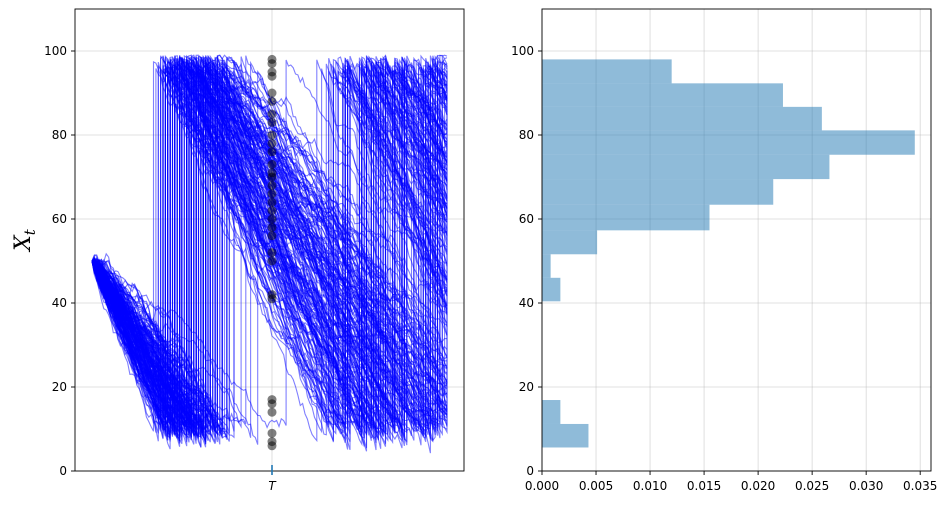  What do you see at coordinates (866, 486) in the screenshot?
I see `histogram-x-tick-label: 0.030` at bounding box center [866, 486].